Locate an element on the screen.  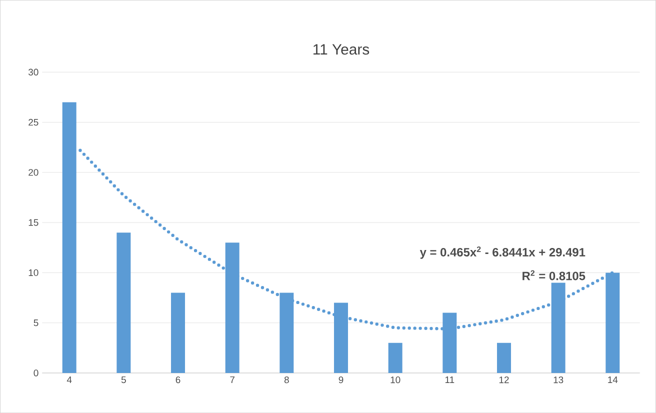
chart-title: 11 Years is located at coordinates (341, 49).